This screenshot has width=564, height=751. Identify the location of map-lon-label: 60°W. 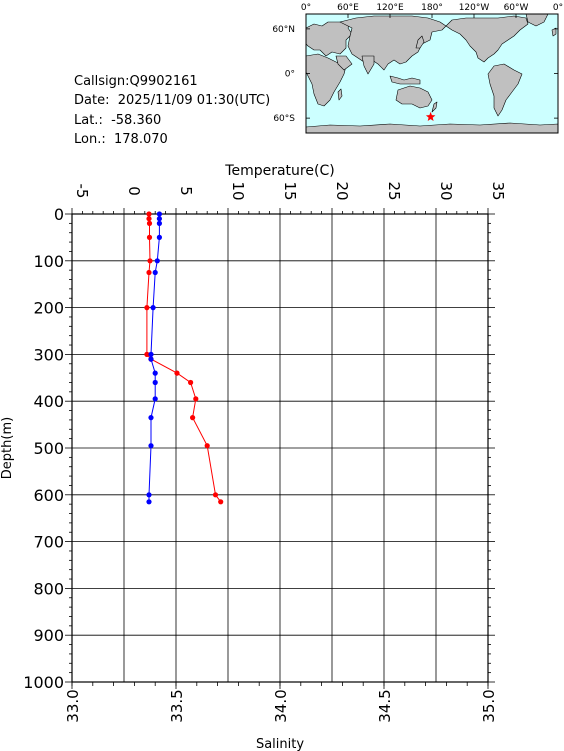
(516, 8).